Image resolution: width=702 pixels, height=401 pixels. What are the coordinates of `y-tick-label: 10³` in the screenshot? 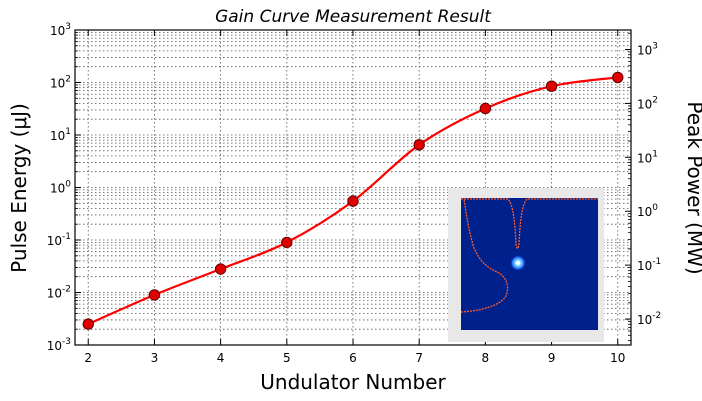 It's located at (60, 30).